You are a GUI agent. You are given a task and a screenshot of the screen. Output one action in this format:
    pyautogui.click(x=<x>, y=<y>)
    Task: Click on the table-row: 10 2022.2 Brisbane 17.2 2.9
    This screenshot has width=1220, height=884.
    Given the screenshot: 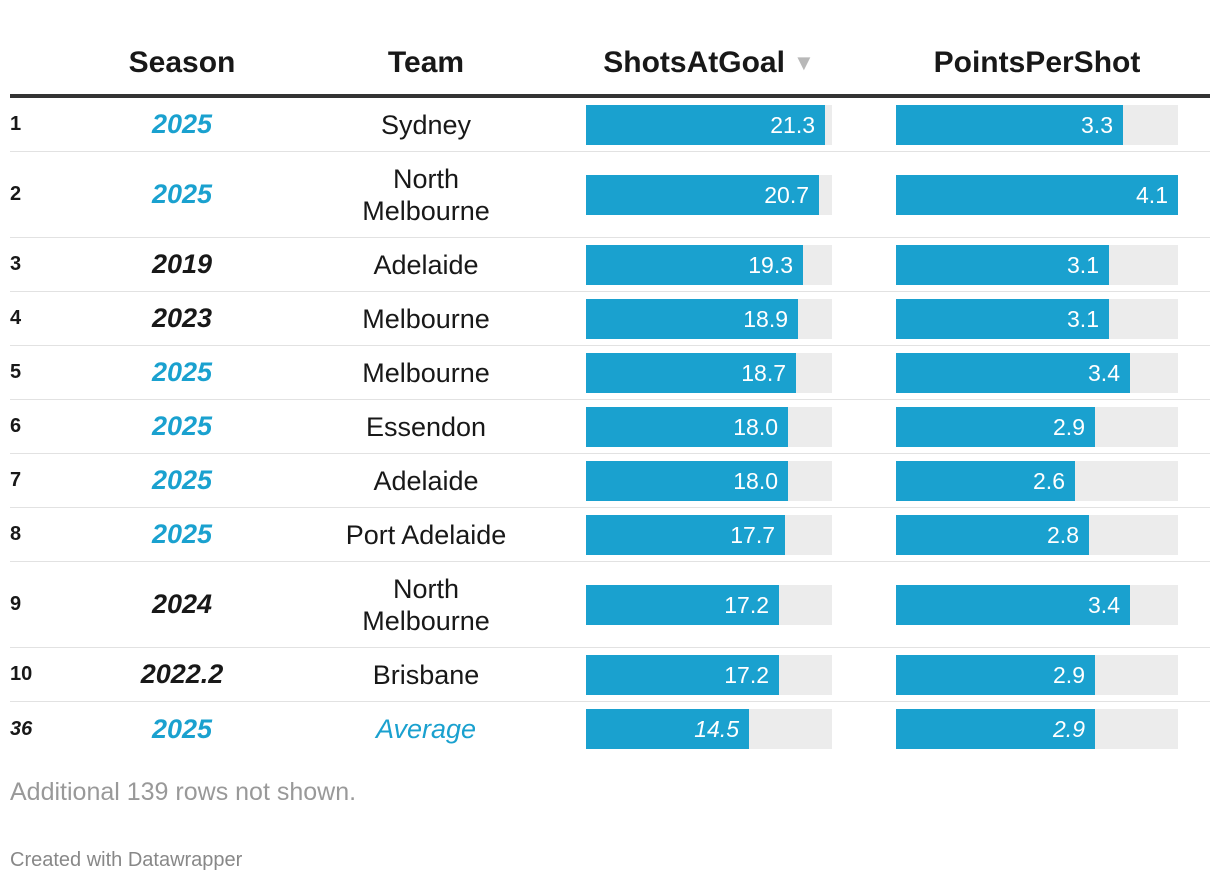 What is the action you would take?
    pyautogui.click(x=610, y=675)
    